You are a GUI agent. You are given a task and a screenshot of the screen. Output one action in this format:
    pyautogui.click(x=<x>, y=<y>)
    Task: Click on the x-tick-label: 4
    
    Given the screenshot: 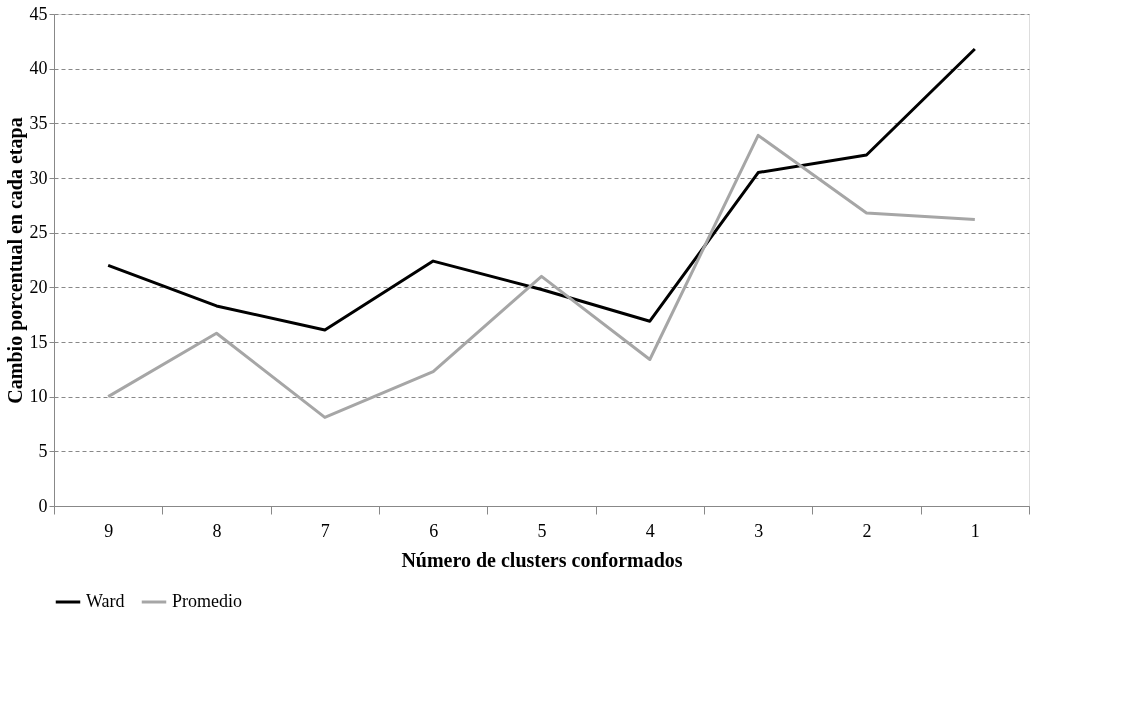 What is the action you would take?
    pyautogui.click(x=650, y=530)
    